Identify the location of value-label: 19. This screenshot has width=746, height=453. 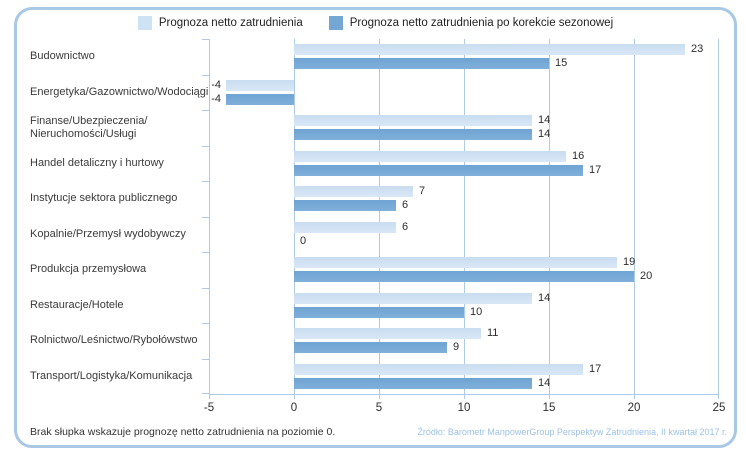
(629, 262).